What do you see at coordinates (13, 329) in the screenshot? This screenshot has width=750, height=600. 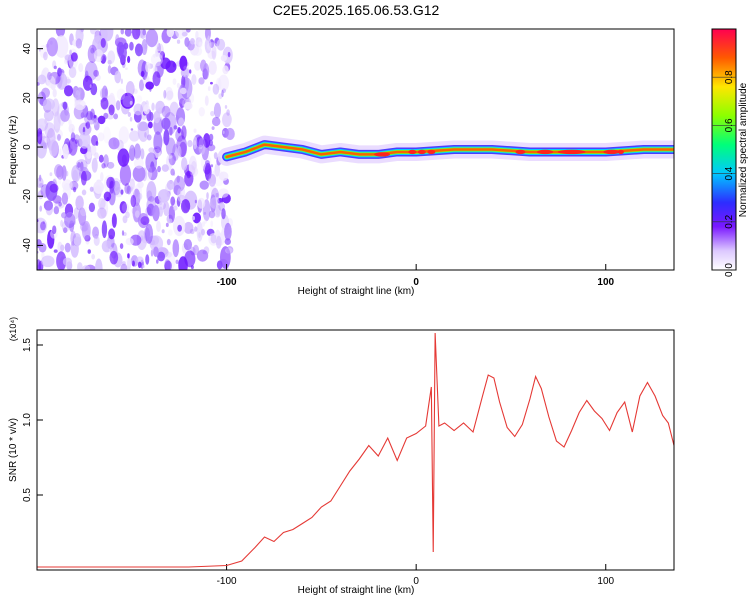 I see `bottom-y-multiplier: (x10⁴)` at bounding box center [13, 329].